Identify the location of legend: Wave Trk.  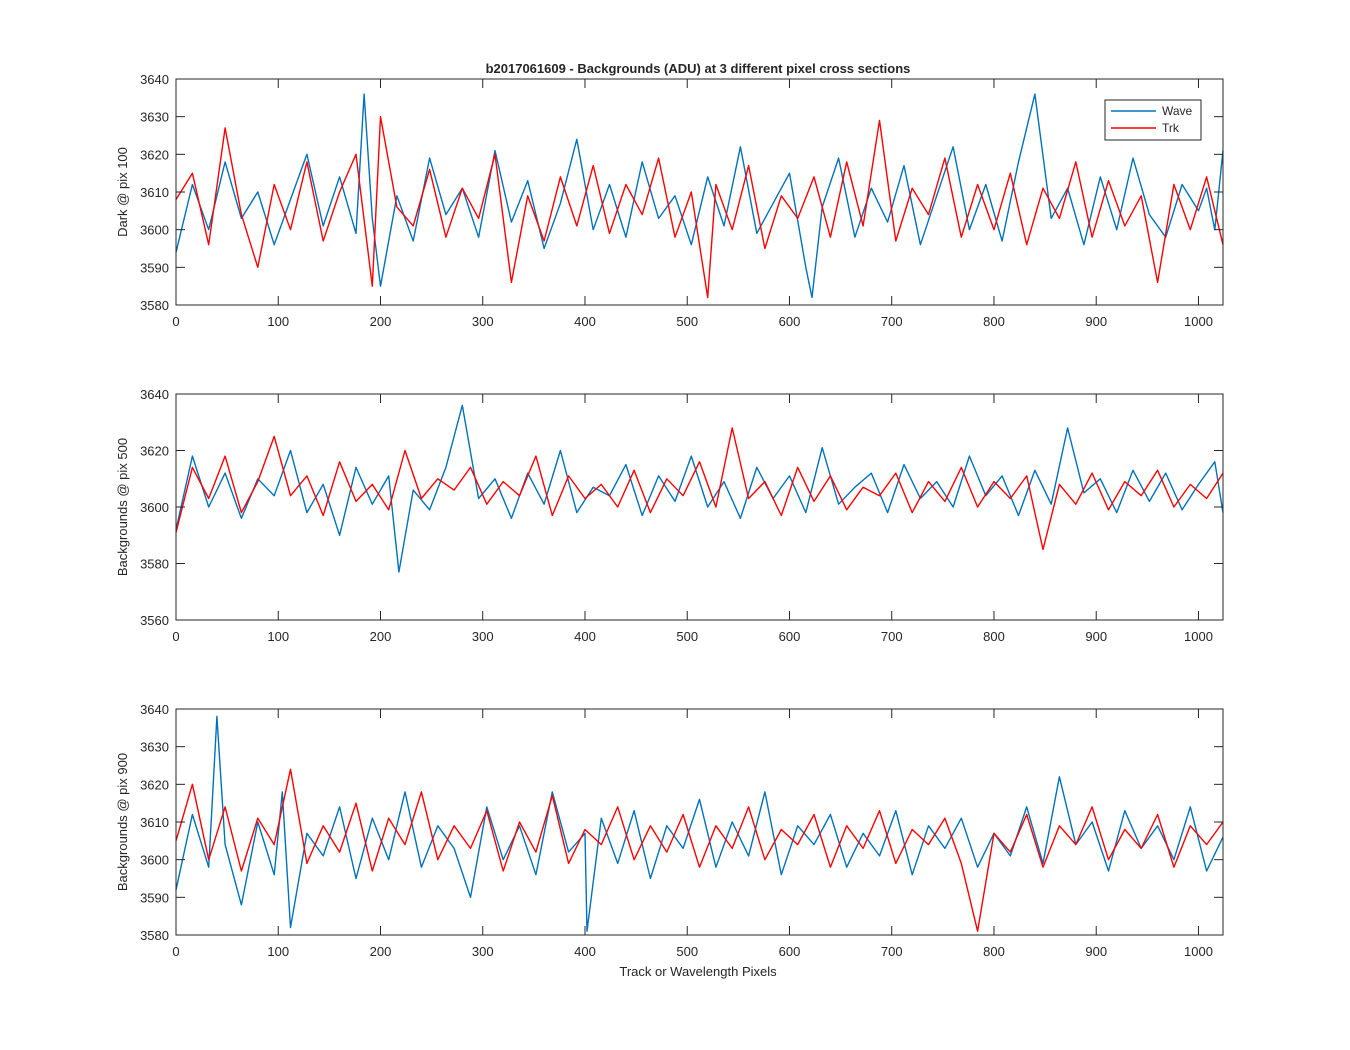
(1153, 120).